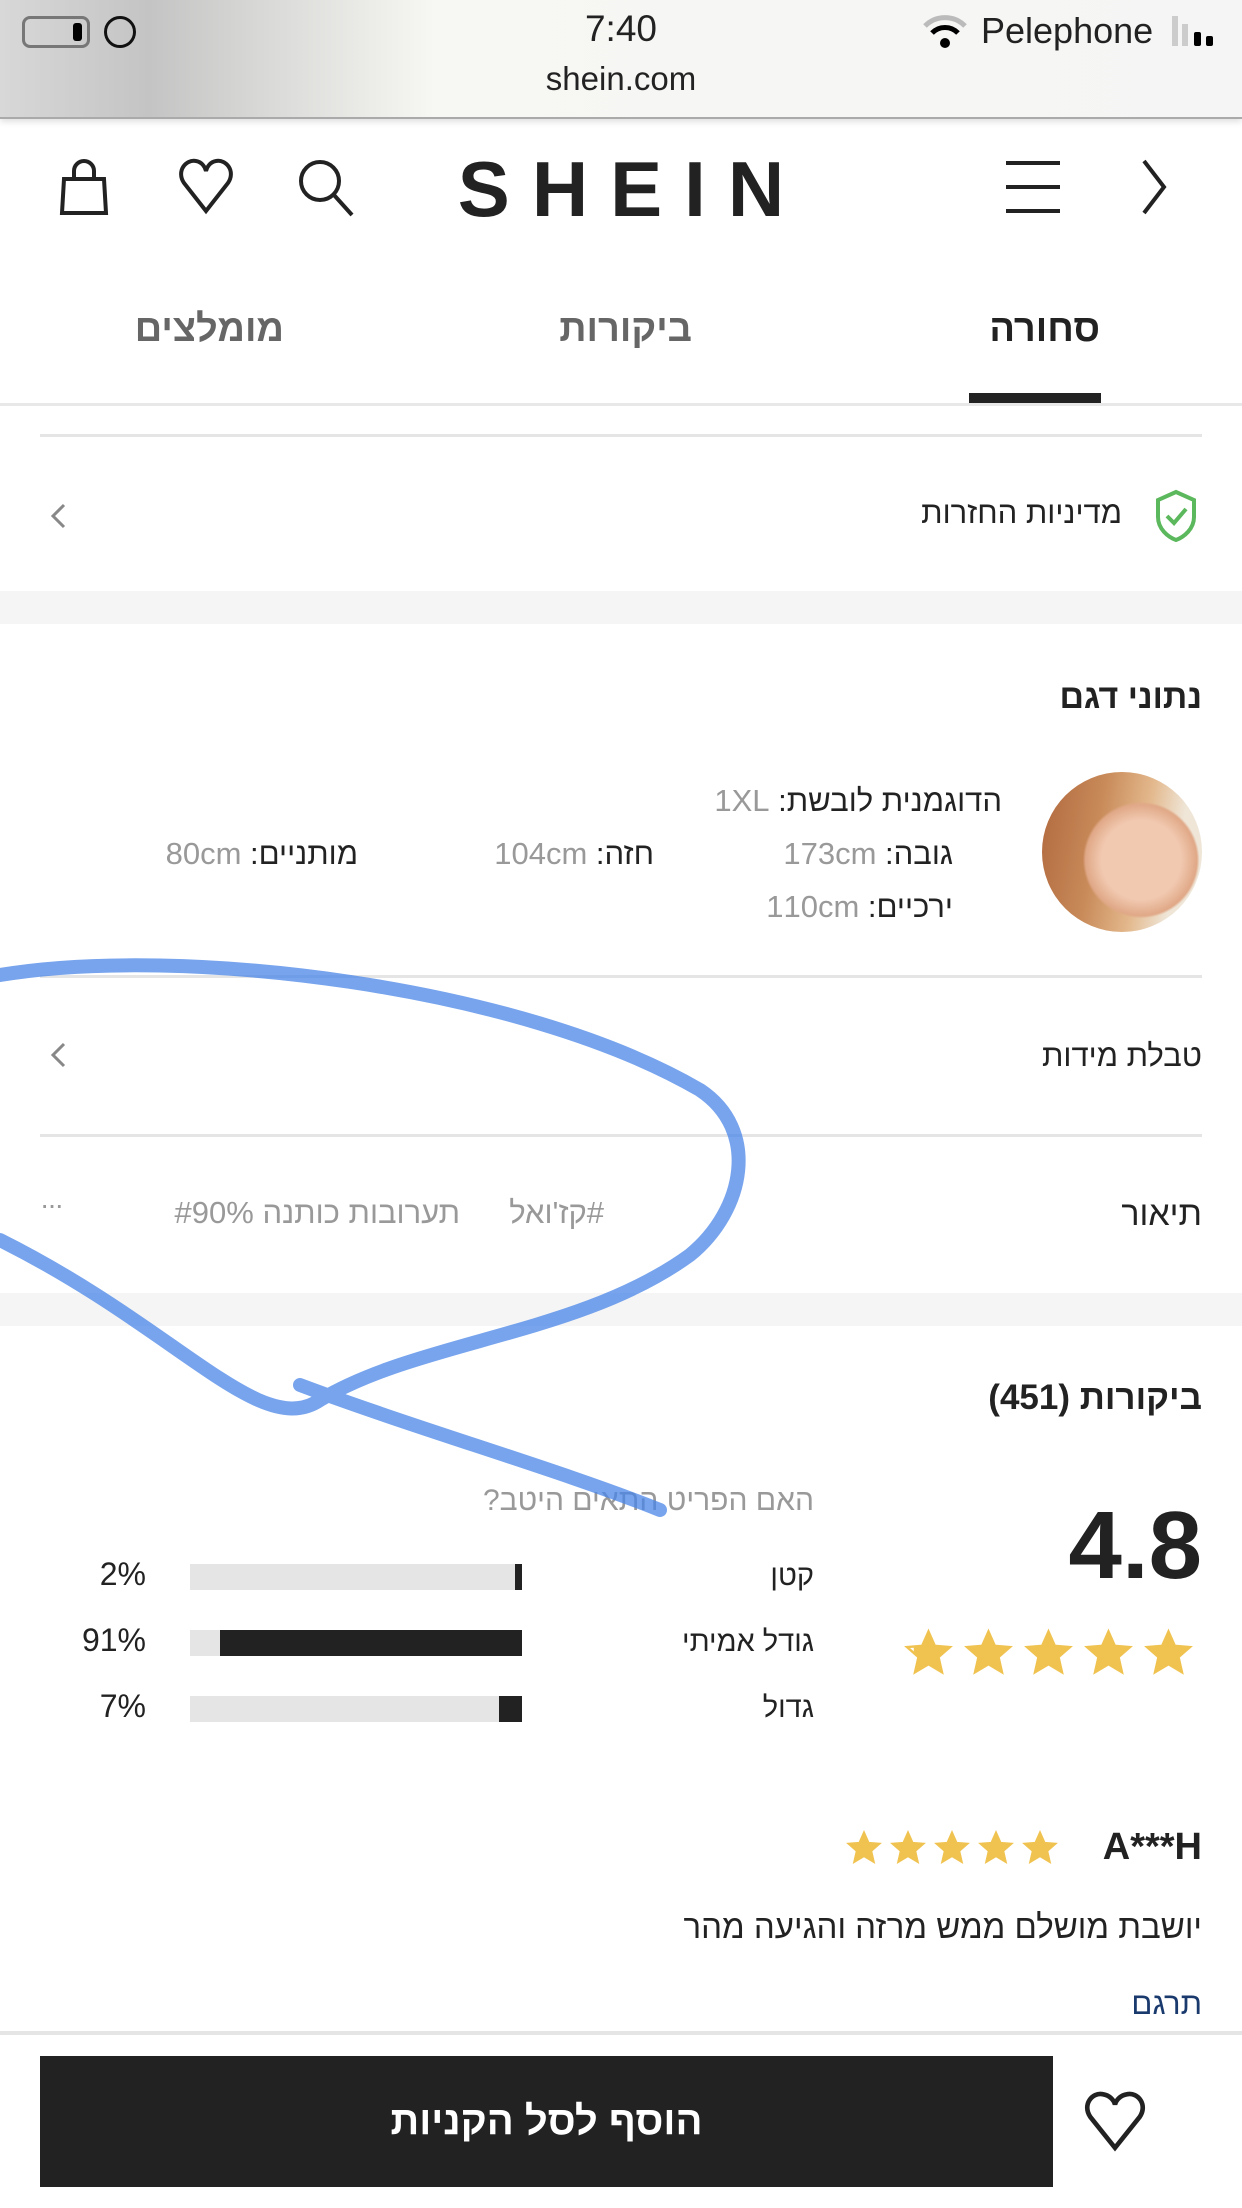 Image resolution: width=1242 pixels, height=2208 pixels. What do you see at coordinates (1021, 512) in the screenshot?
I see `return-policy-label: מדיניות החזרות` at bounding box center [1021, 512].